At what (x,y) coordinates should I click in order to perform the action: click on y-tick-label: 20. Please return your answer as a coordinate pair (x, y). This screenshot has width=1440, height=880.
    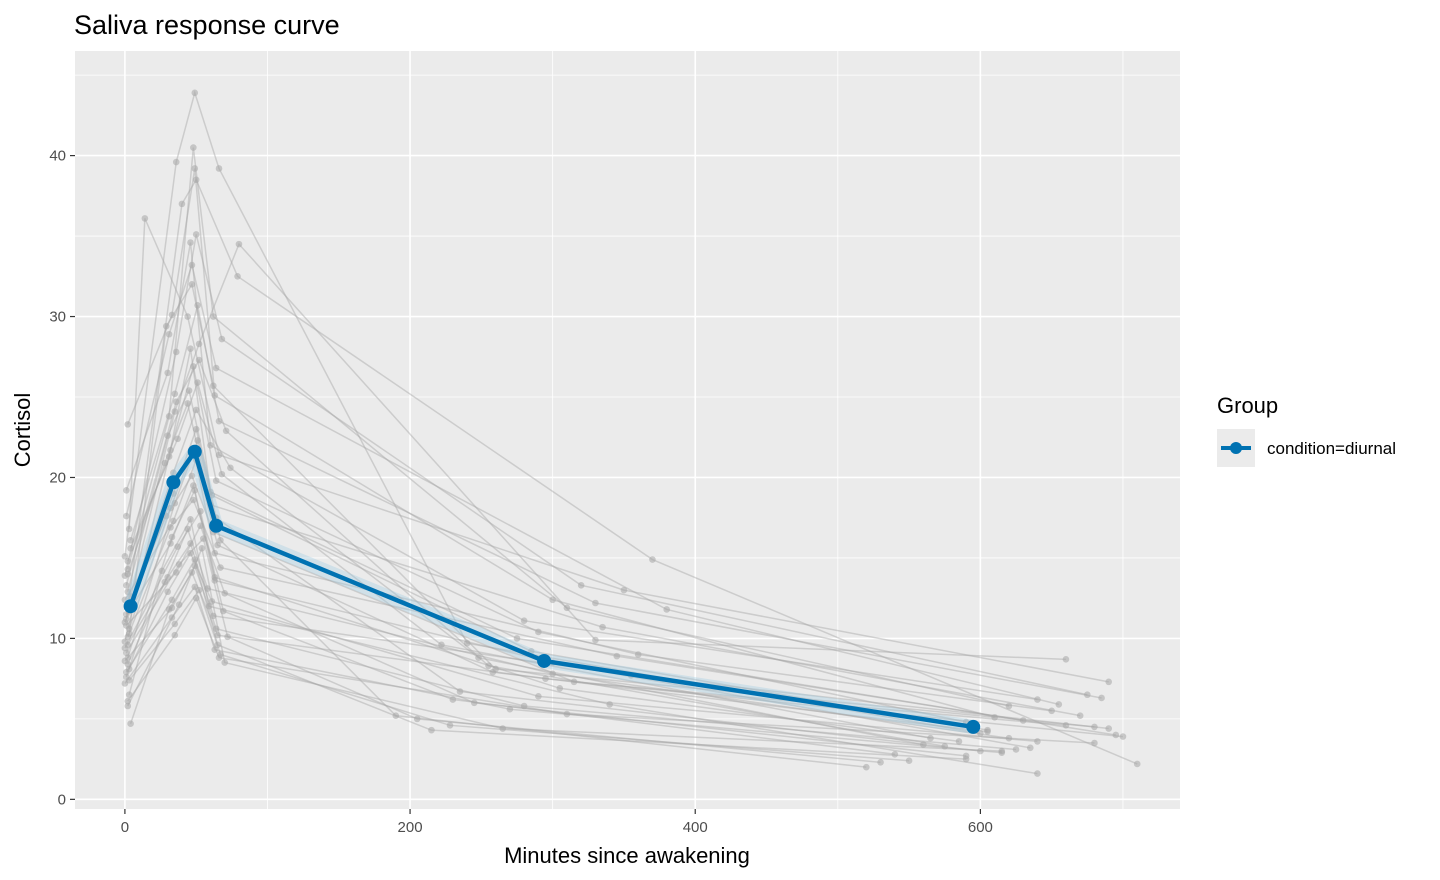
    Looking at the image, I should click on (57, 477).